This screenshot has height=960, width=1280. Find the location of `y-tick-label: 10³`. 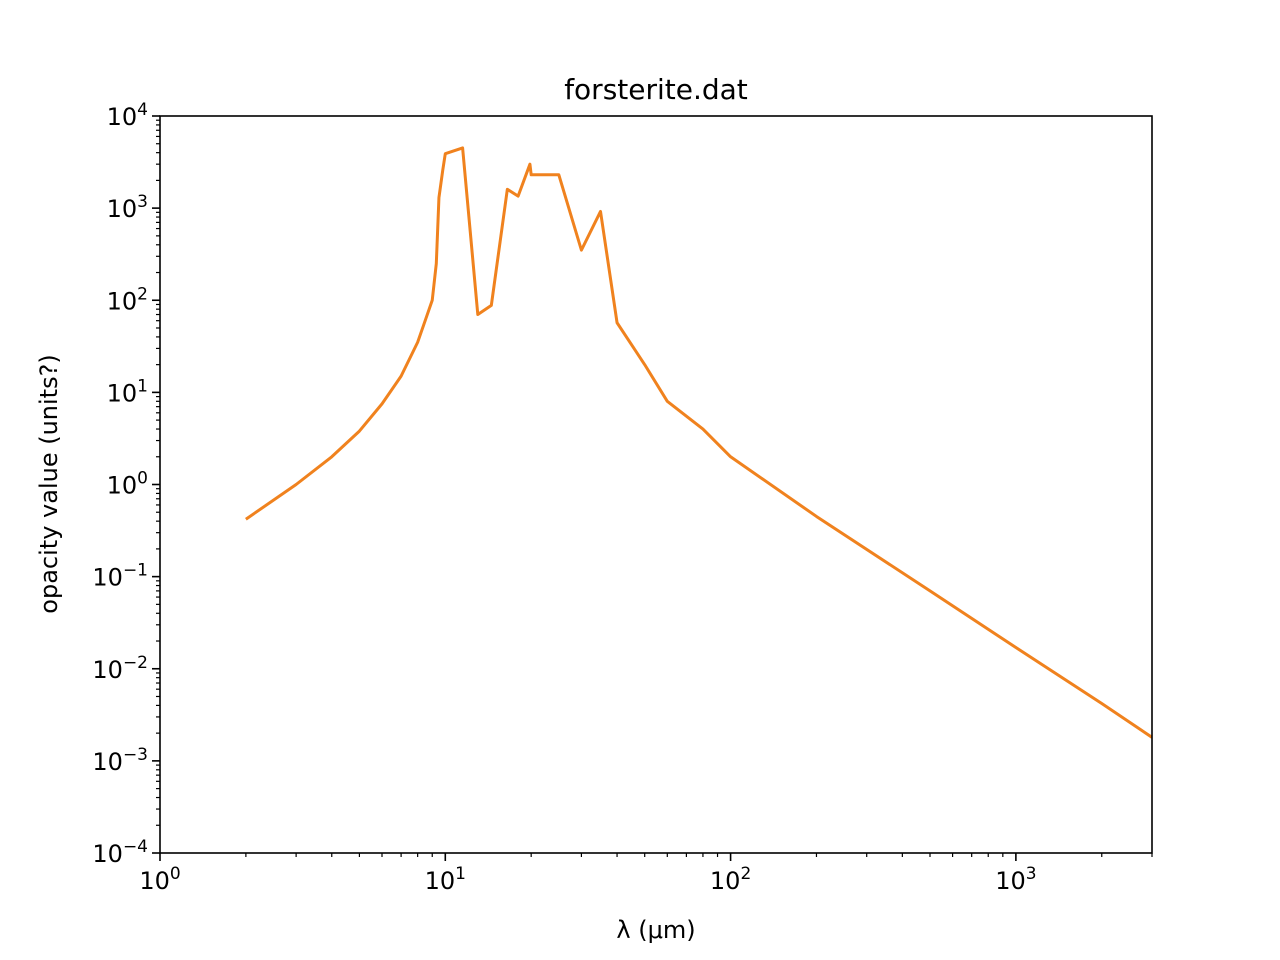

y-tick-label: 10³ is located at coordinates (127, 207).